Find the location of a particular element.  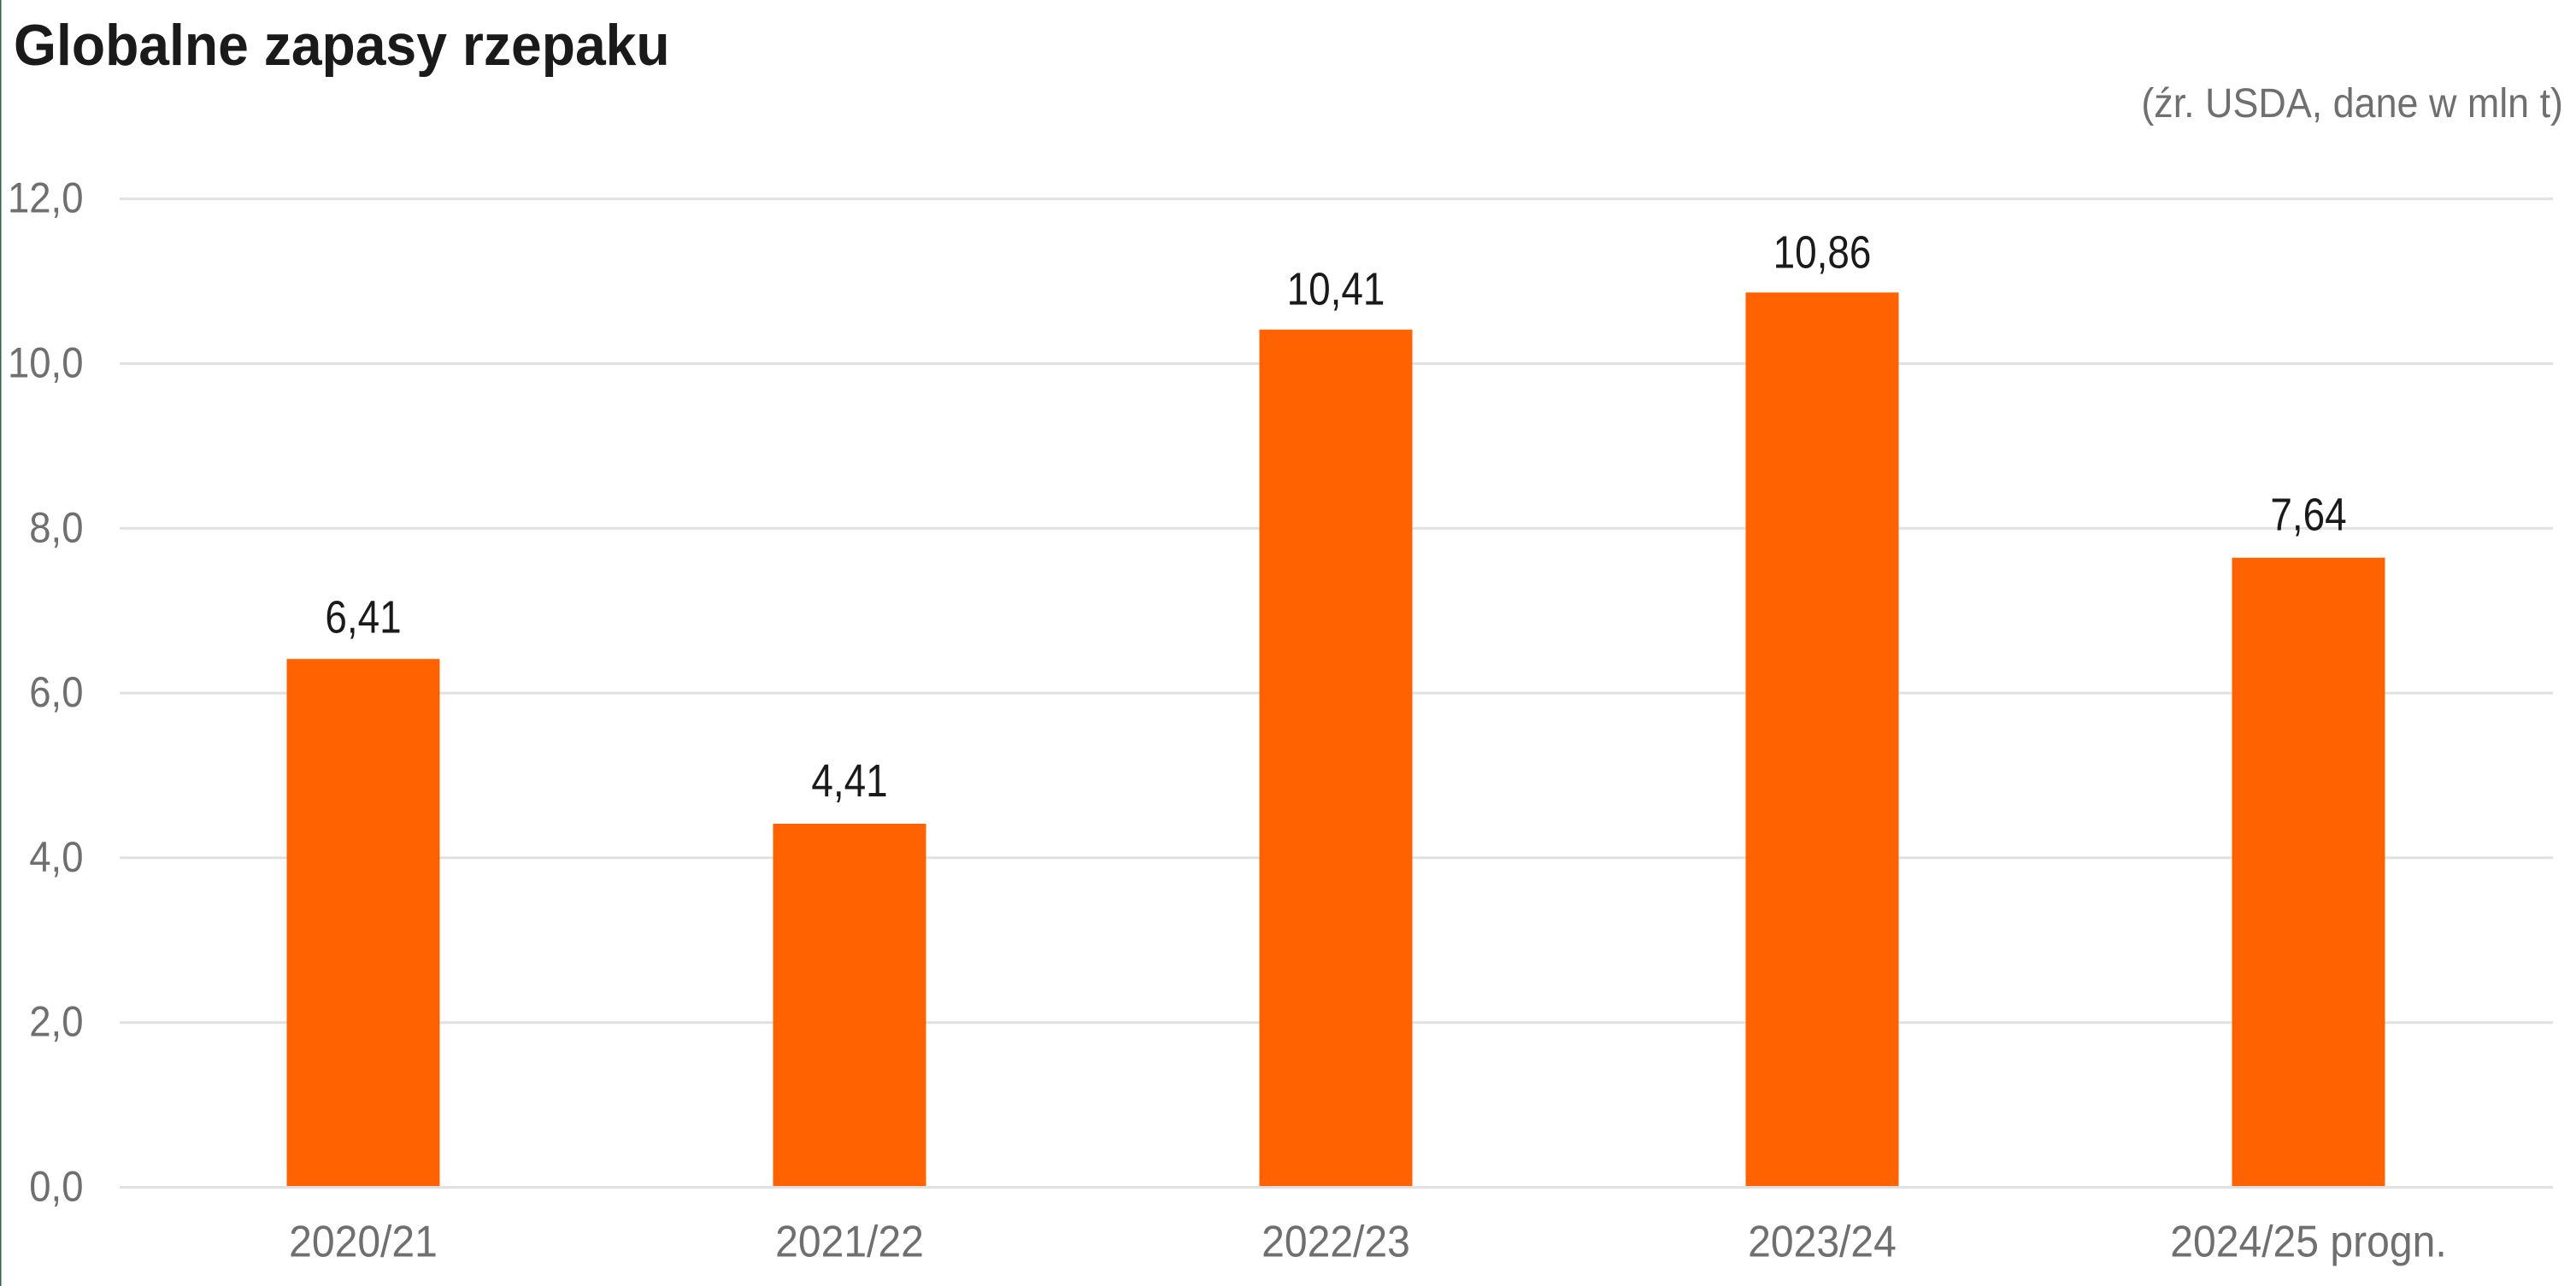

svg-text: 8,0 is located at coordinates (56, 527).